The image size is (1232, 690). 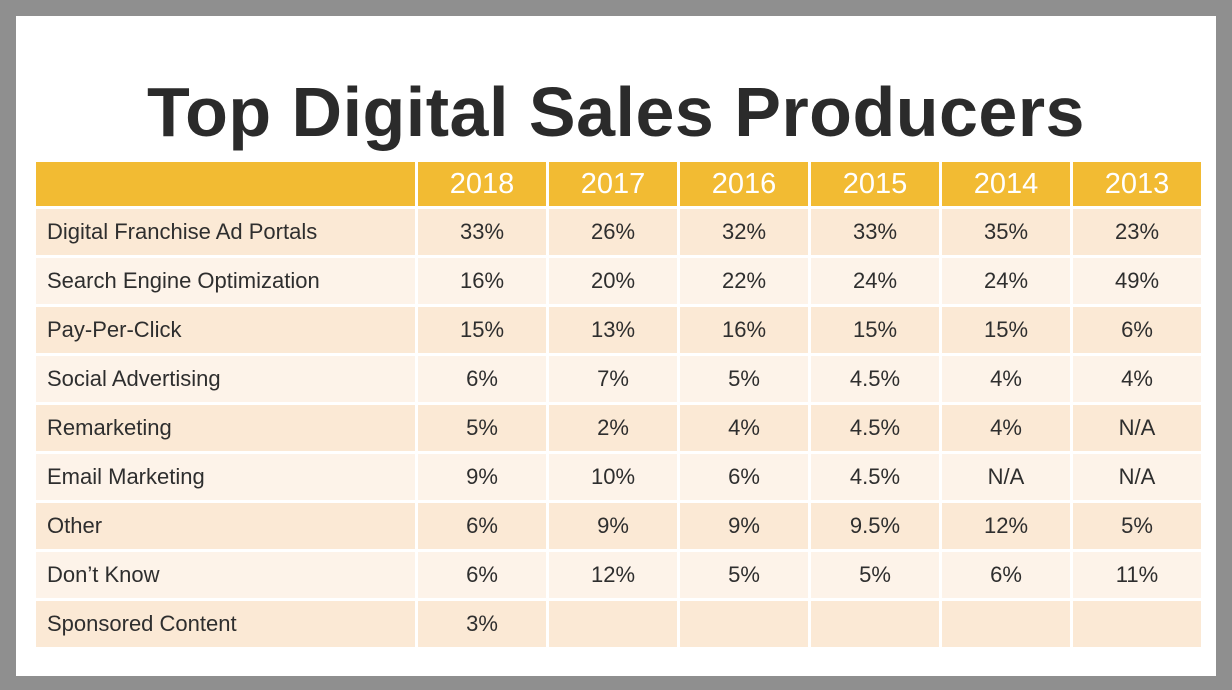 I want to click on table-row: Remarketing 5% 2% 4% 4.5% 4% N/A, so click(x=618, y=428).